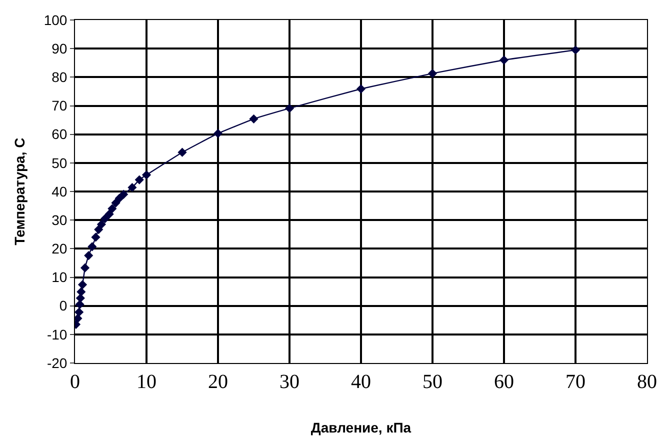 This screenshot has width=669, height=445. Describe the element at coordinates (60, 162) in the screenshot. I see `y-tick-label: 50` at that location.